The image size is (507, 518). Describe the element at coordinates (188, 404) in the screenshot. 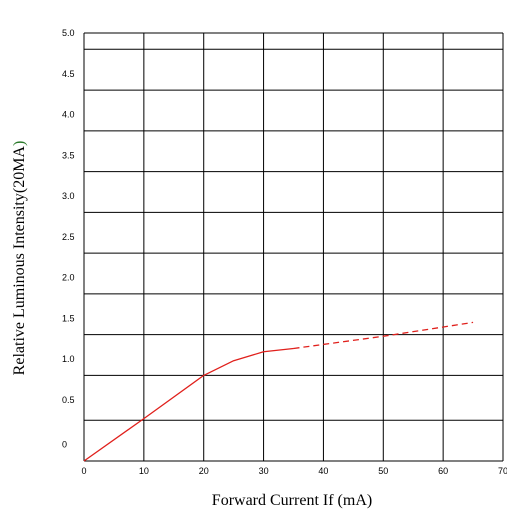

I see `series-line-solid` at that location.